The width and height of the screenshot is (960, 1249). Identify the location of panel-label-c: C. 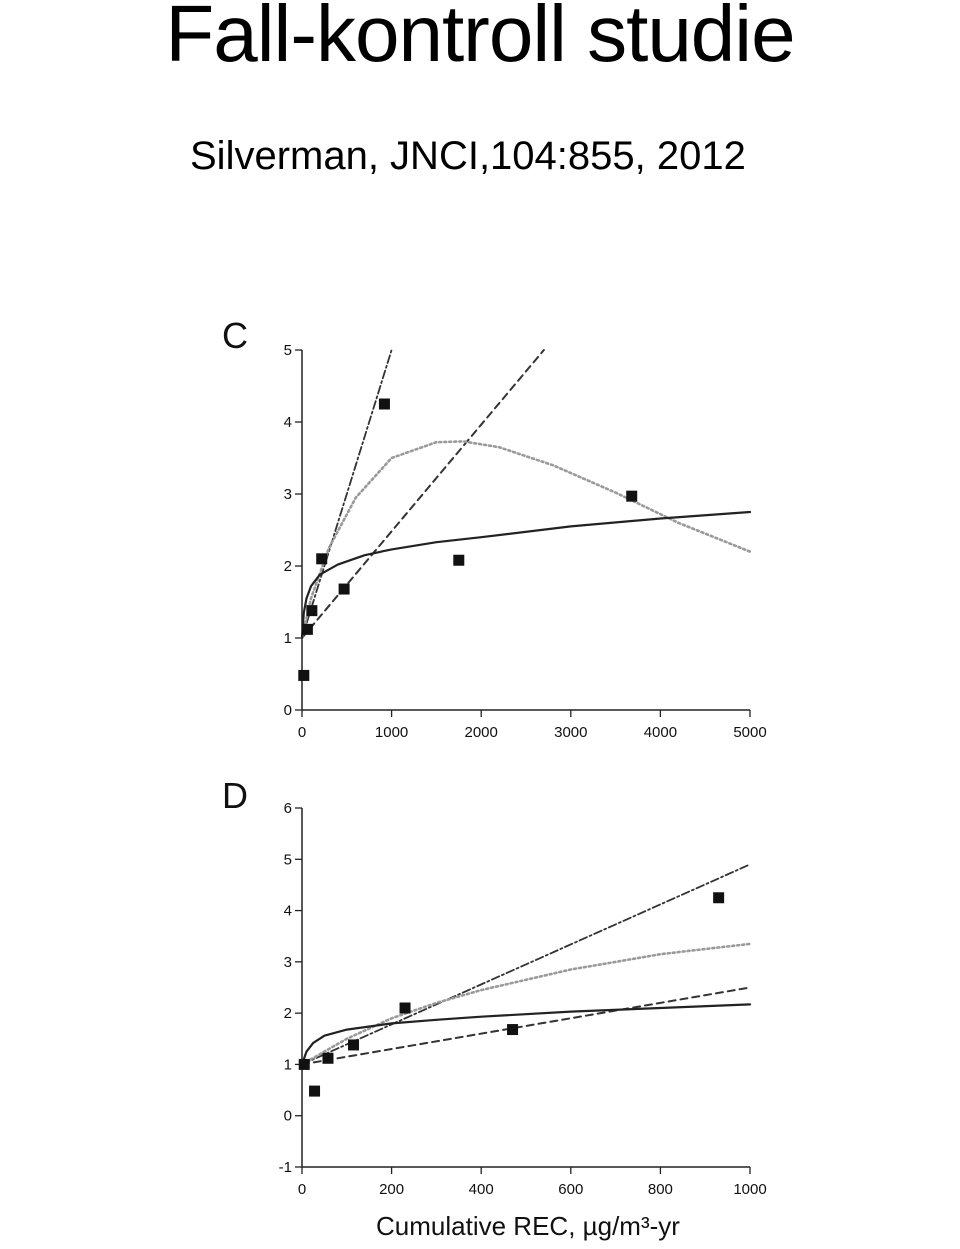
(235, 335).